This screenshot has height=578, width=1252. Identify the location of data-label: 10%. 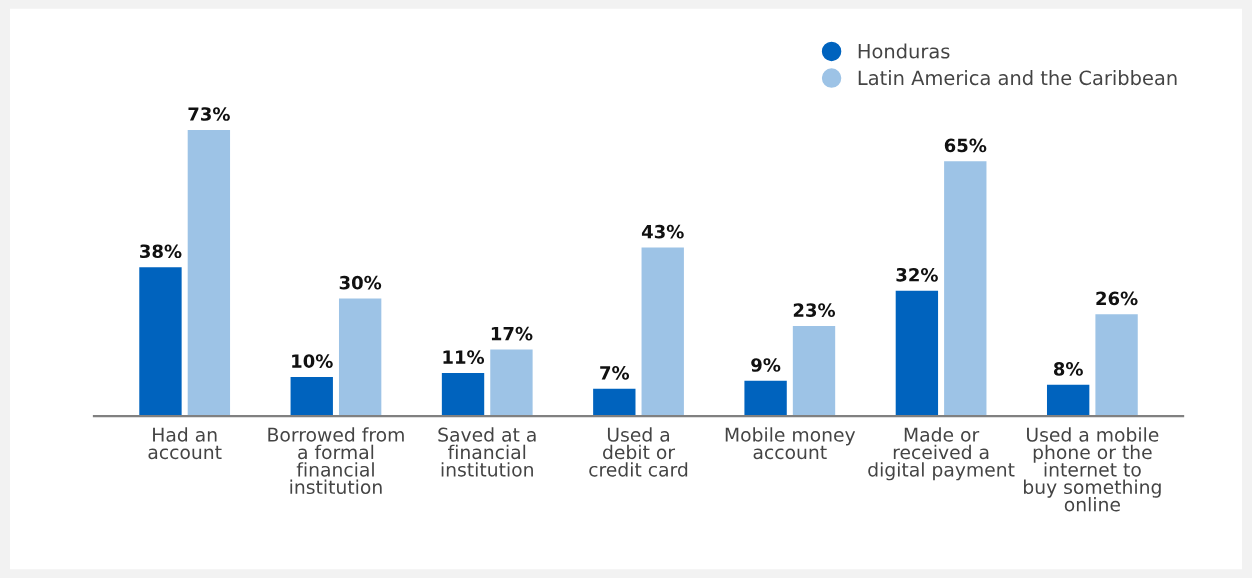
(312, 361).